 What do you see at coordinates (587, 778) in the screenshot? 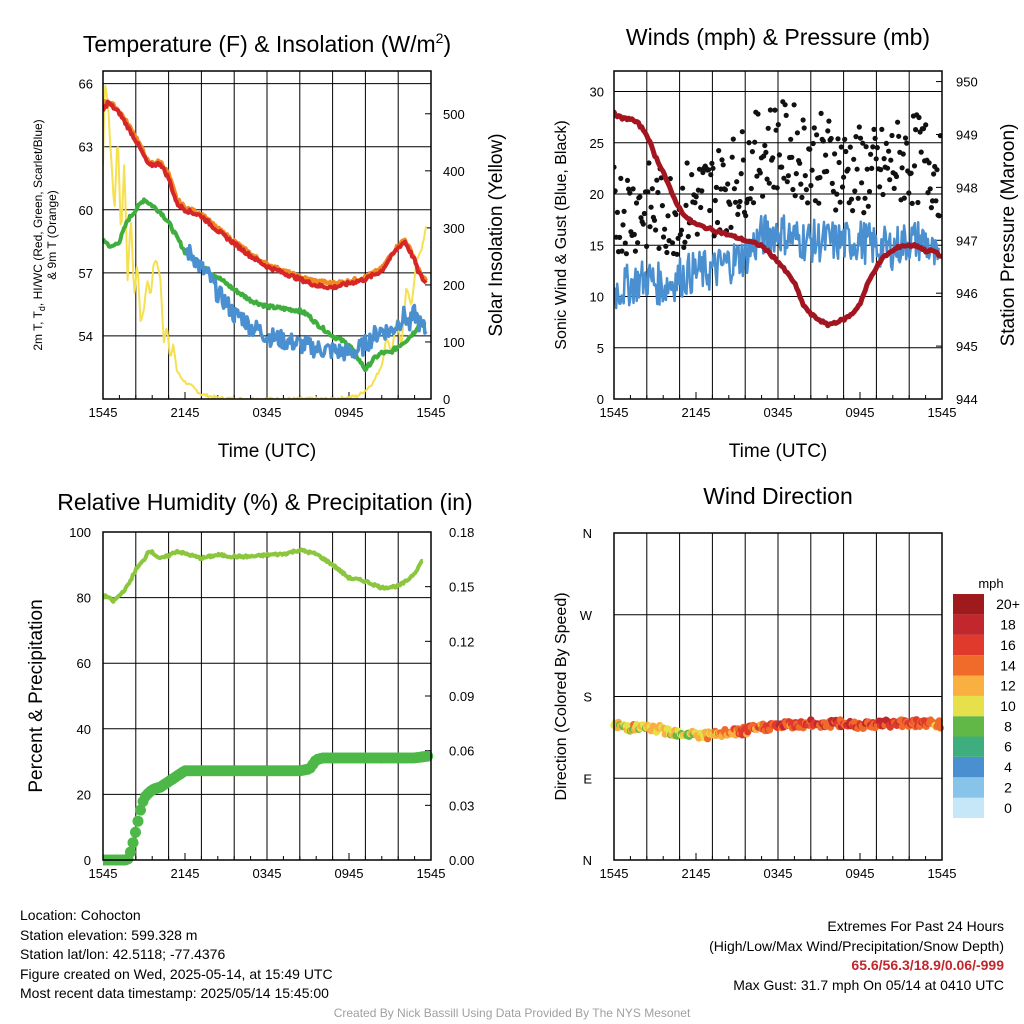
I see `y-tick-label: E` at bounding box center [587, 778].